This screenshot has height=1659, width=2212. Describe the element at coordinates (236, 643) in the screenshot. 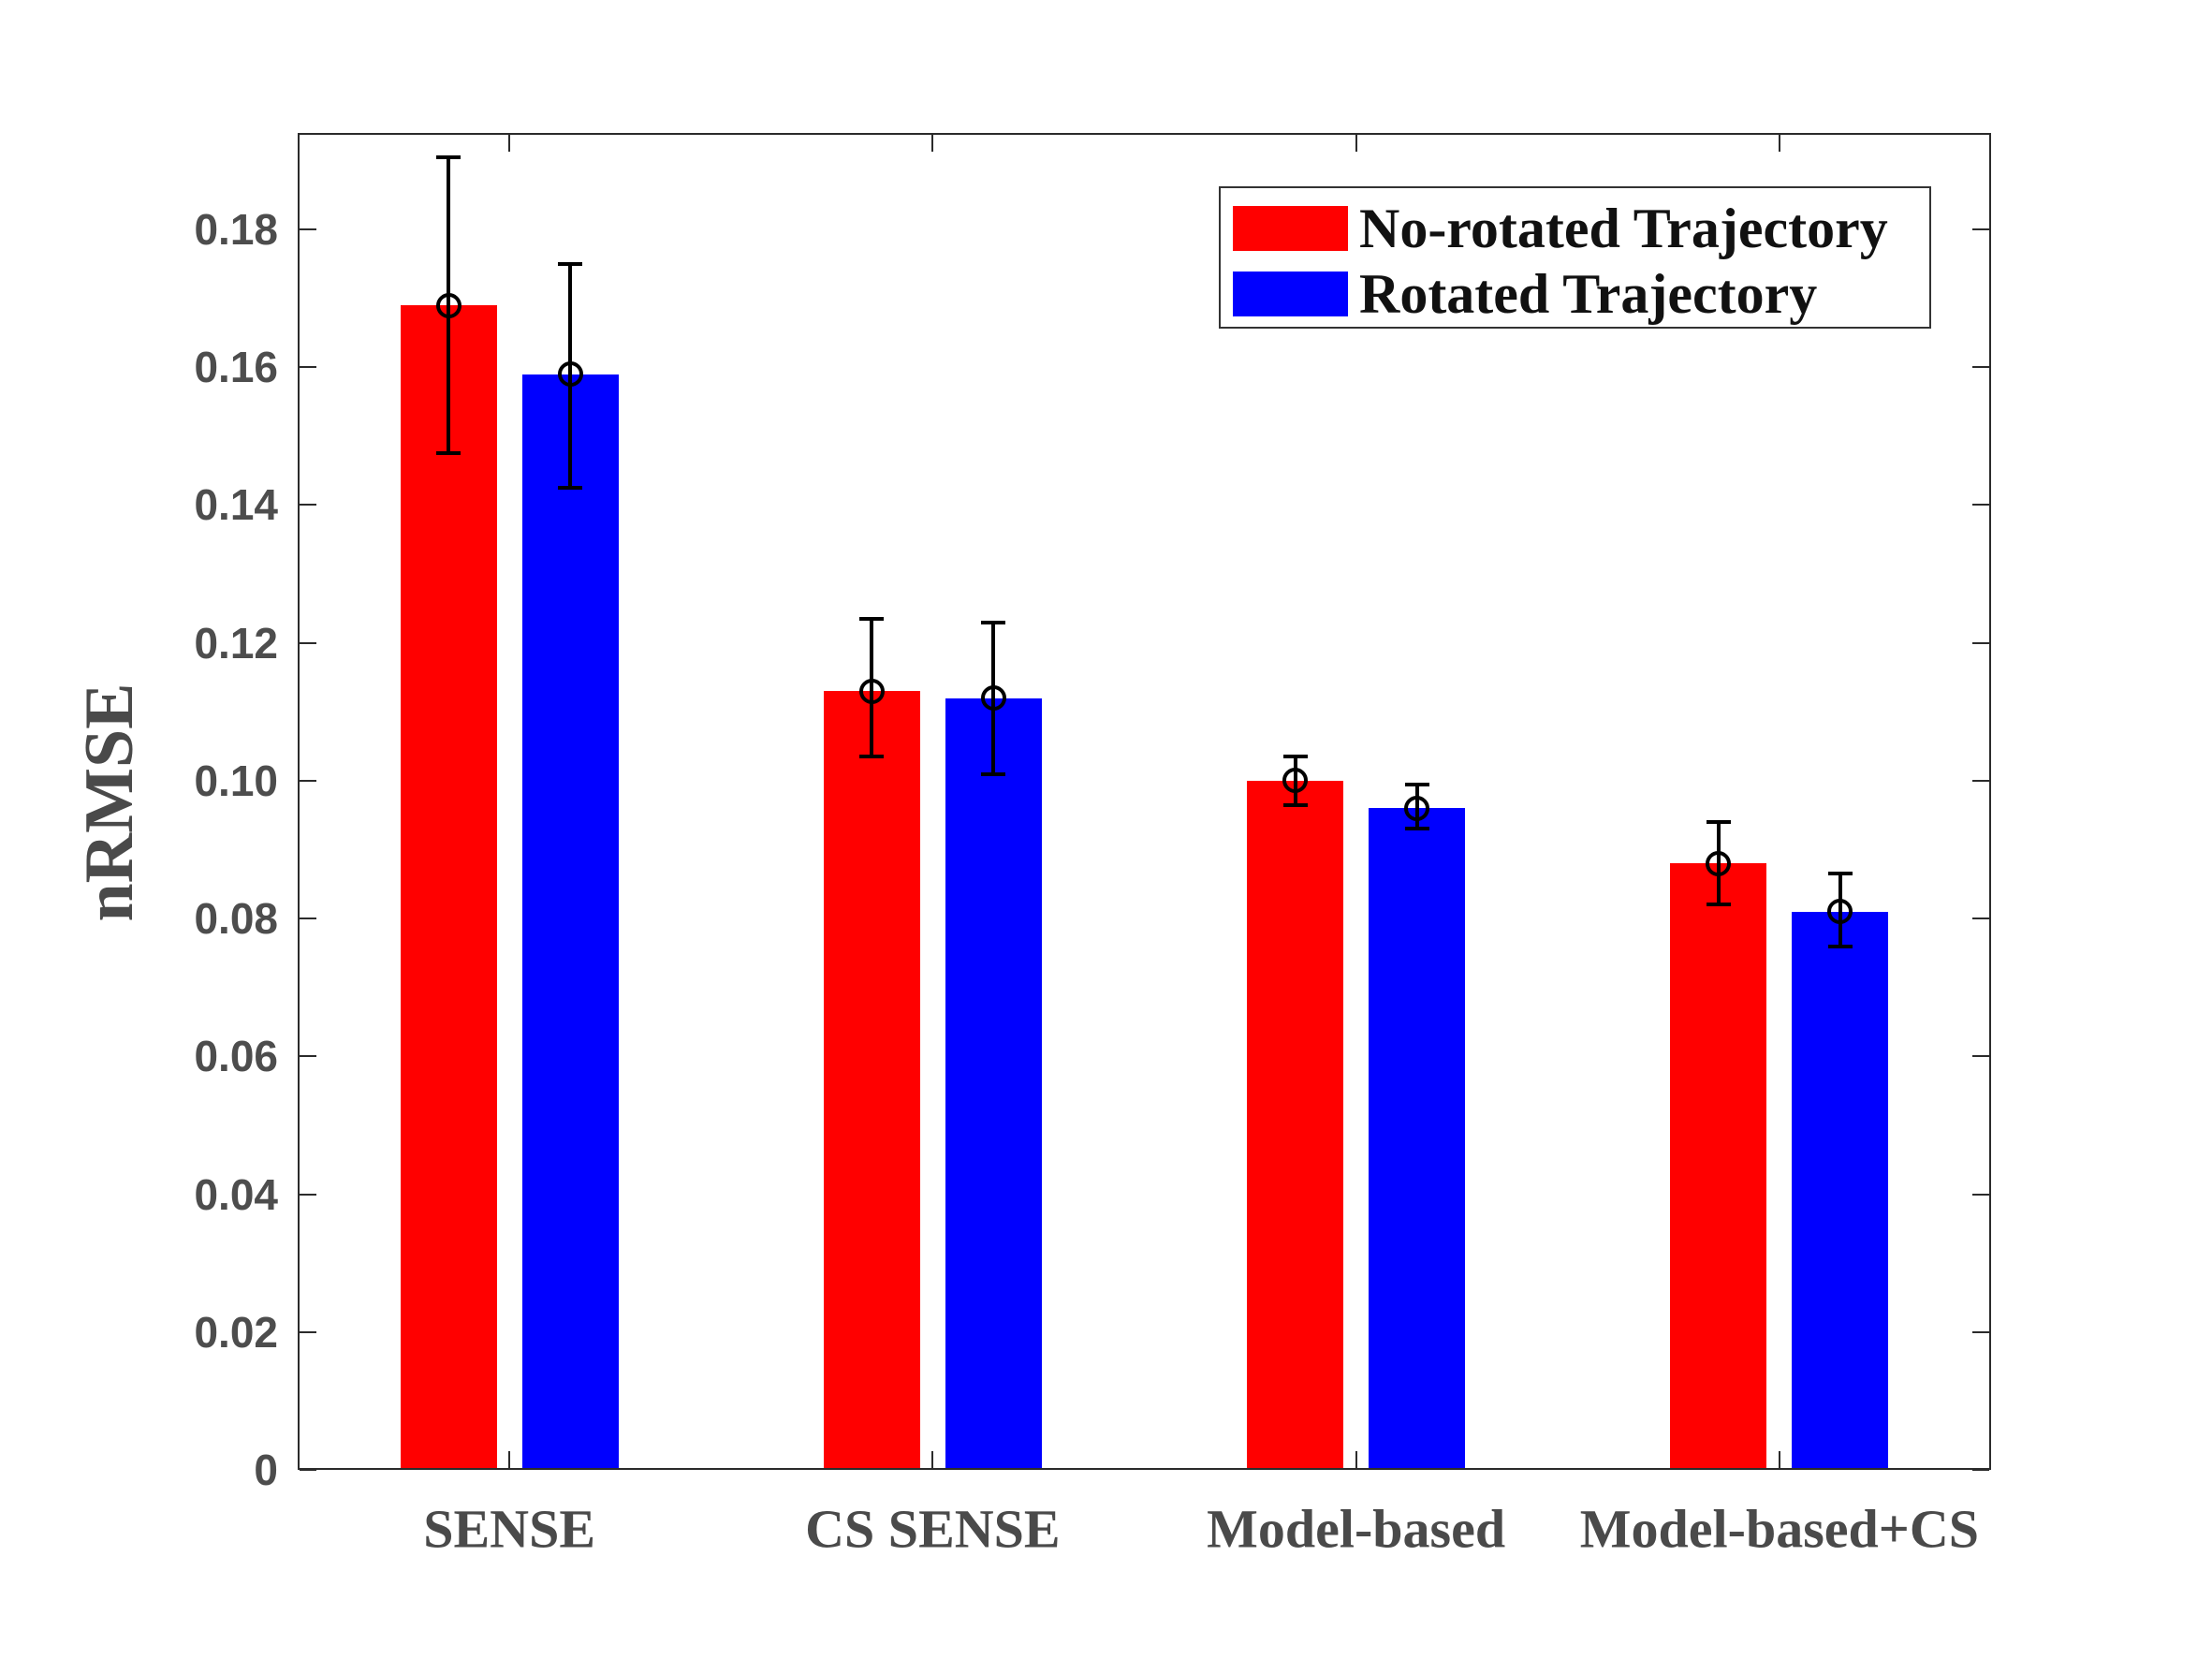

I see `y-tick-label: 0.12` at that location.